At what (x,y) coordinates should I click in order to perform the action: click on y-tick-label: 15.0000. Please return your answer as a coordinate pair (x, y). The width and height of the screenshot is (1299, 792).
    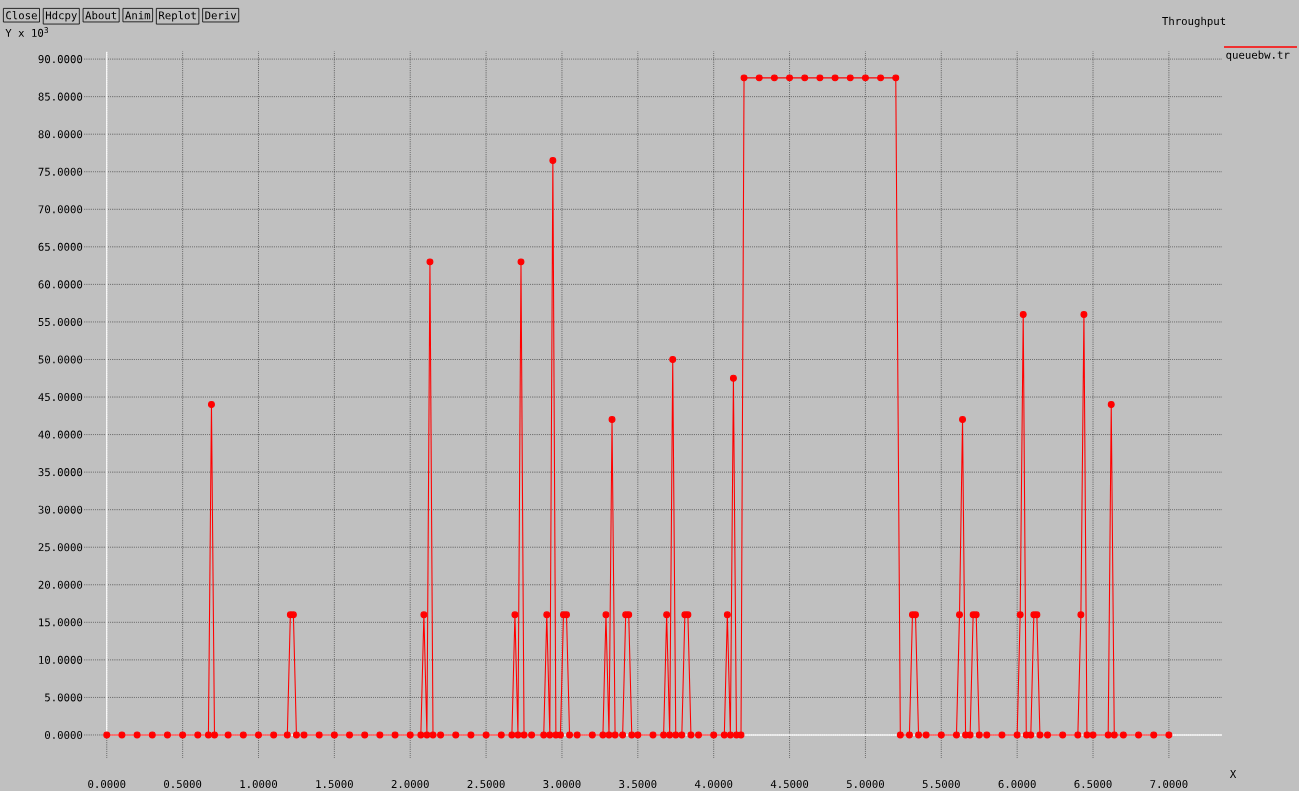
    Looking at the image, I should click on (61, 622).